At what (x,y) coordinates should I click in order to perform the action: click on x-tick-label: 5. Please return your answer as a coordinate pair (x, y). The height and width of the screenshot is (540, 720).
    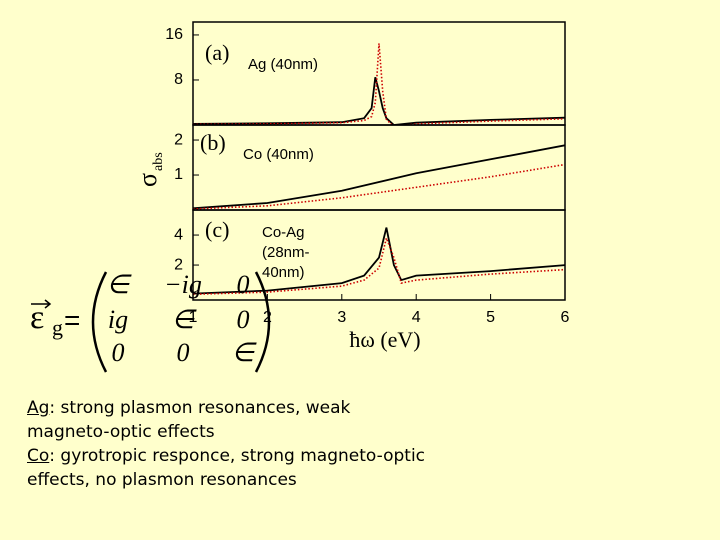
    Looking at the image, I should click on (490, 317).